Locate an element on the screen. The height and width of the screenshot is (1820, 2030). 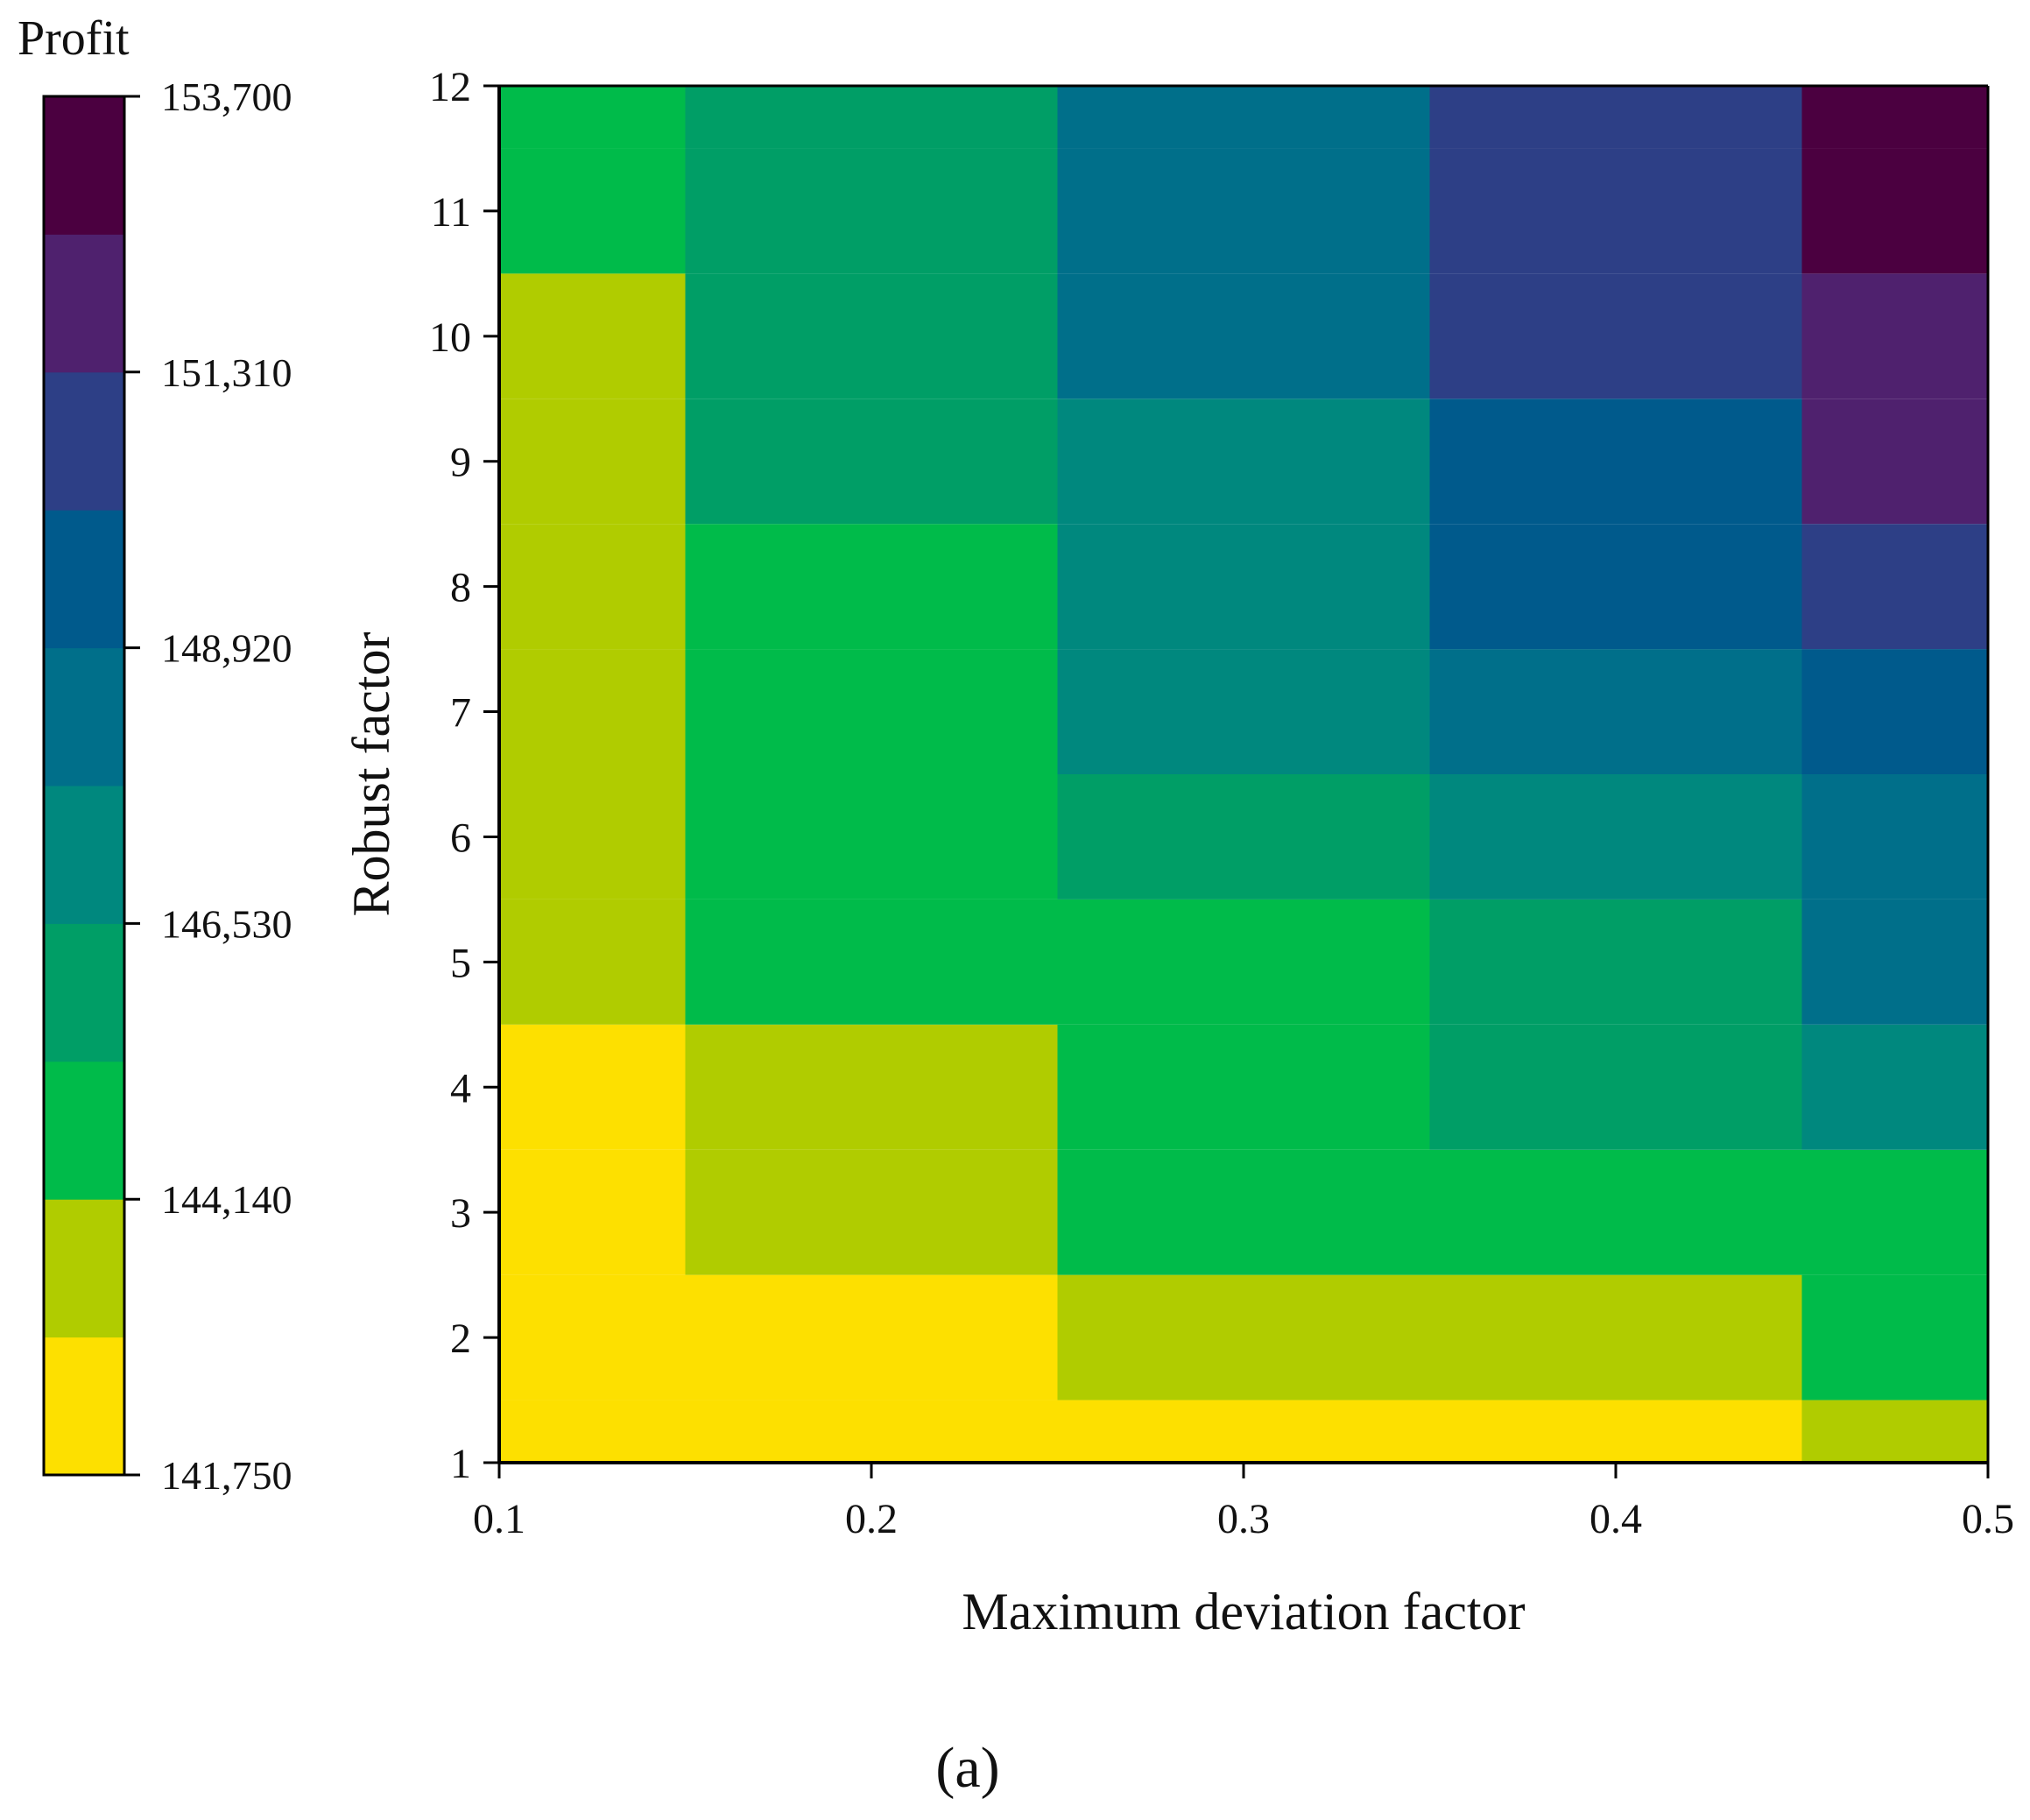
y-tick-label: 7 is located at coordinates (460, 713).